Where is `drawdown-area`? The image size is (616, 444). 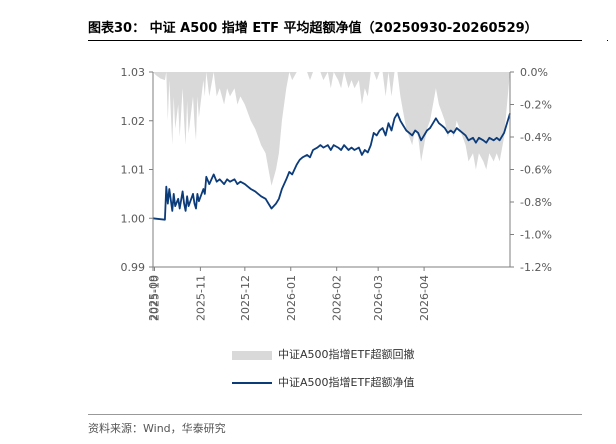 drawdown-area is located at coordinates (331, 129).